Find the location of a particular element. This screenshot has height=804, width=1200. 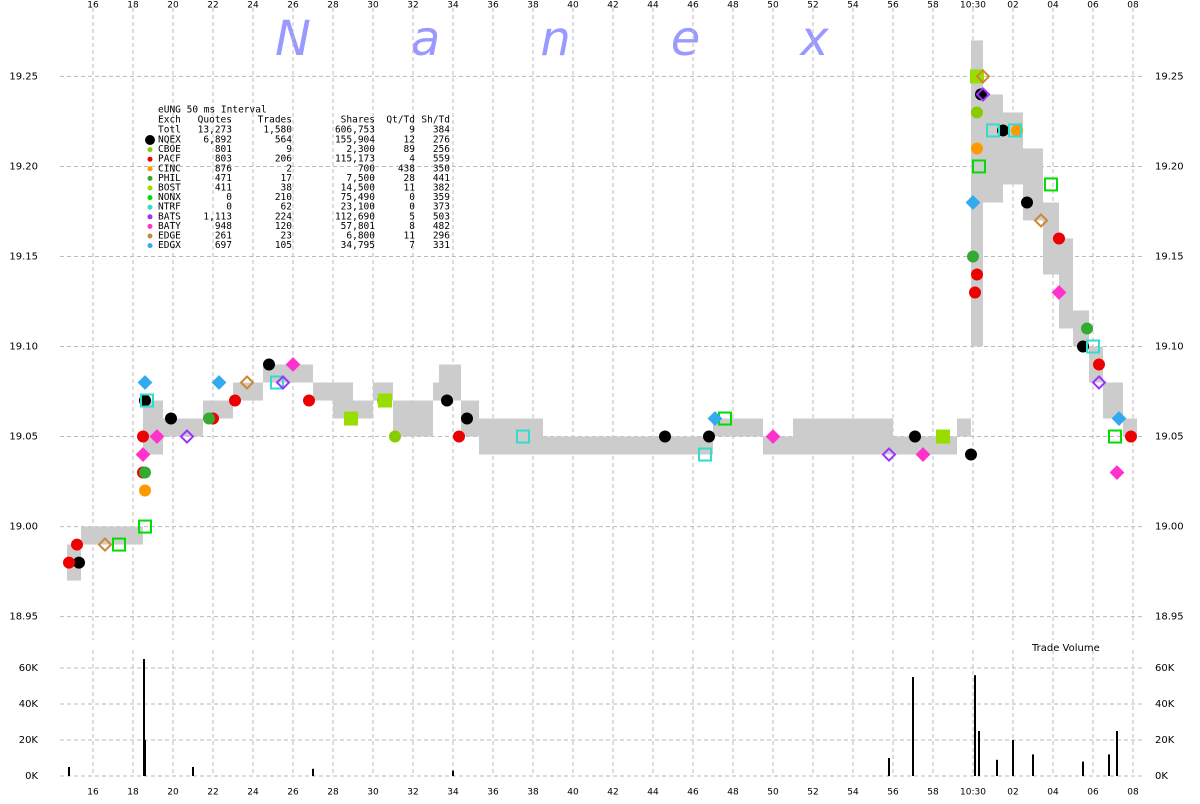

y-tick-label: 19.00 is located at coordinates (23, 527).